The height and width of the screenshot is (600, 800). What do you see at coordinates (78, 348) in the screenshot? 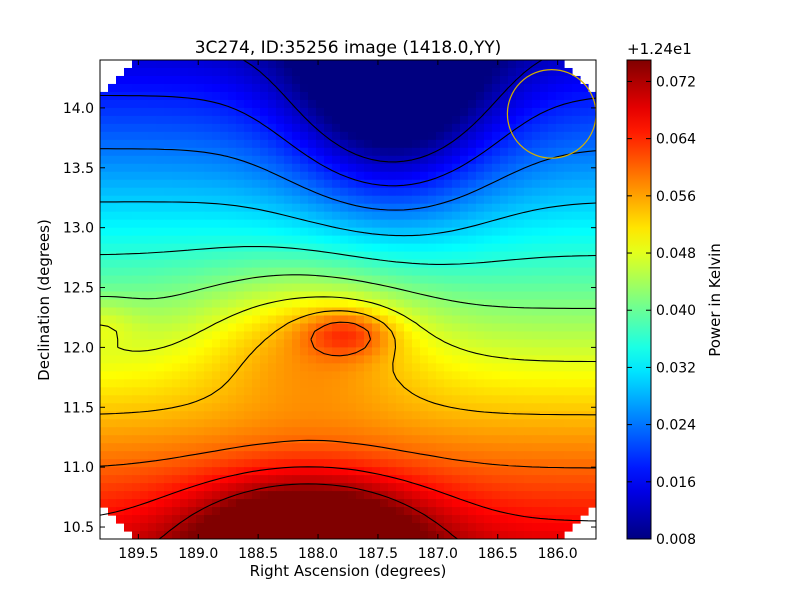
I see `y-tick-label: 12.0` at bounding box center [78, 348].